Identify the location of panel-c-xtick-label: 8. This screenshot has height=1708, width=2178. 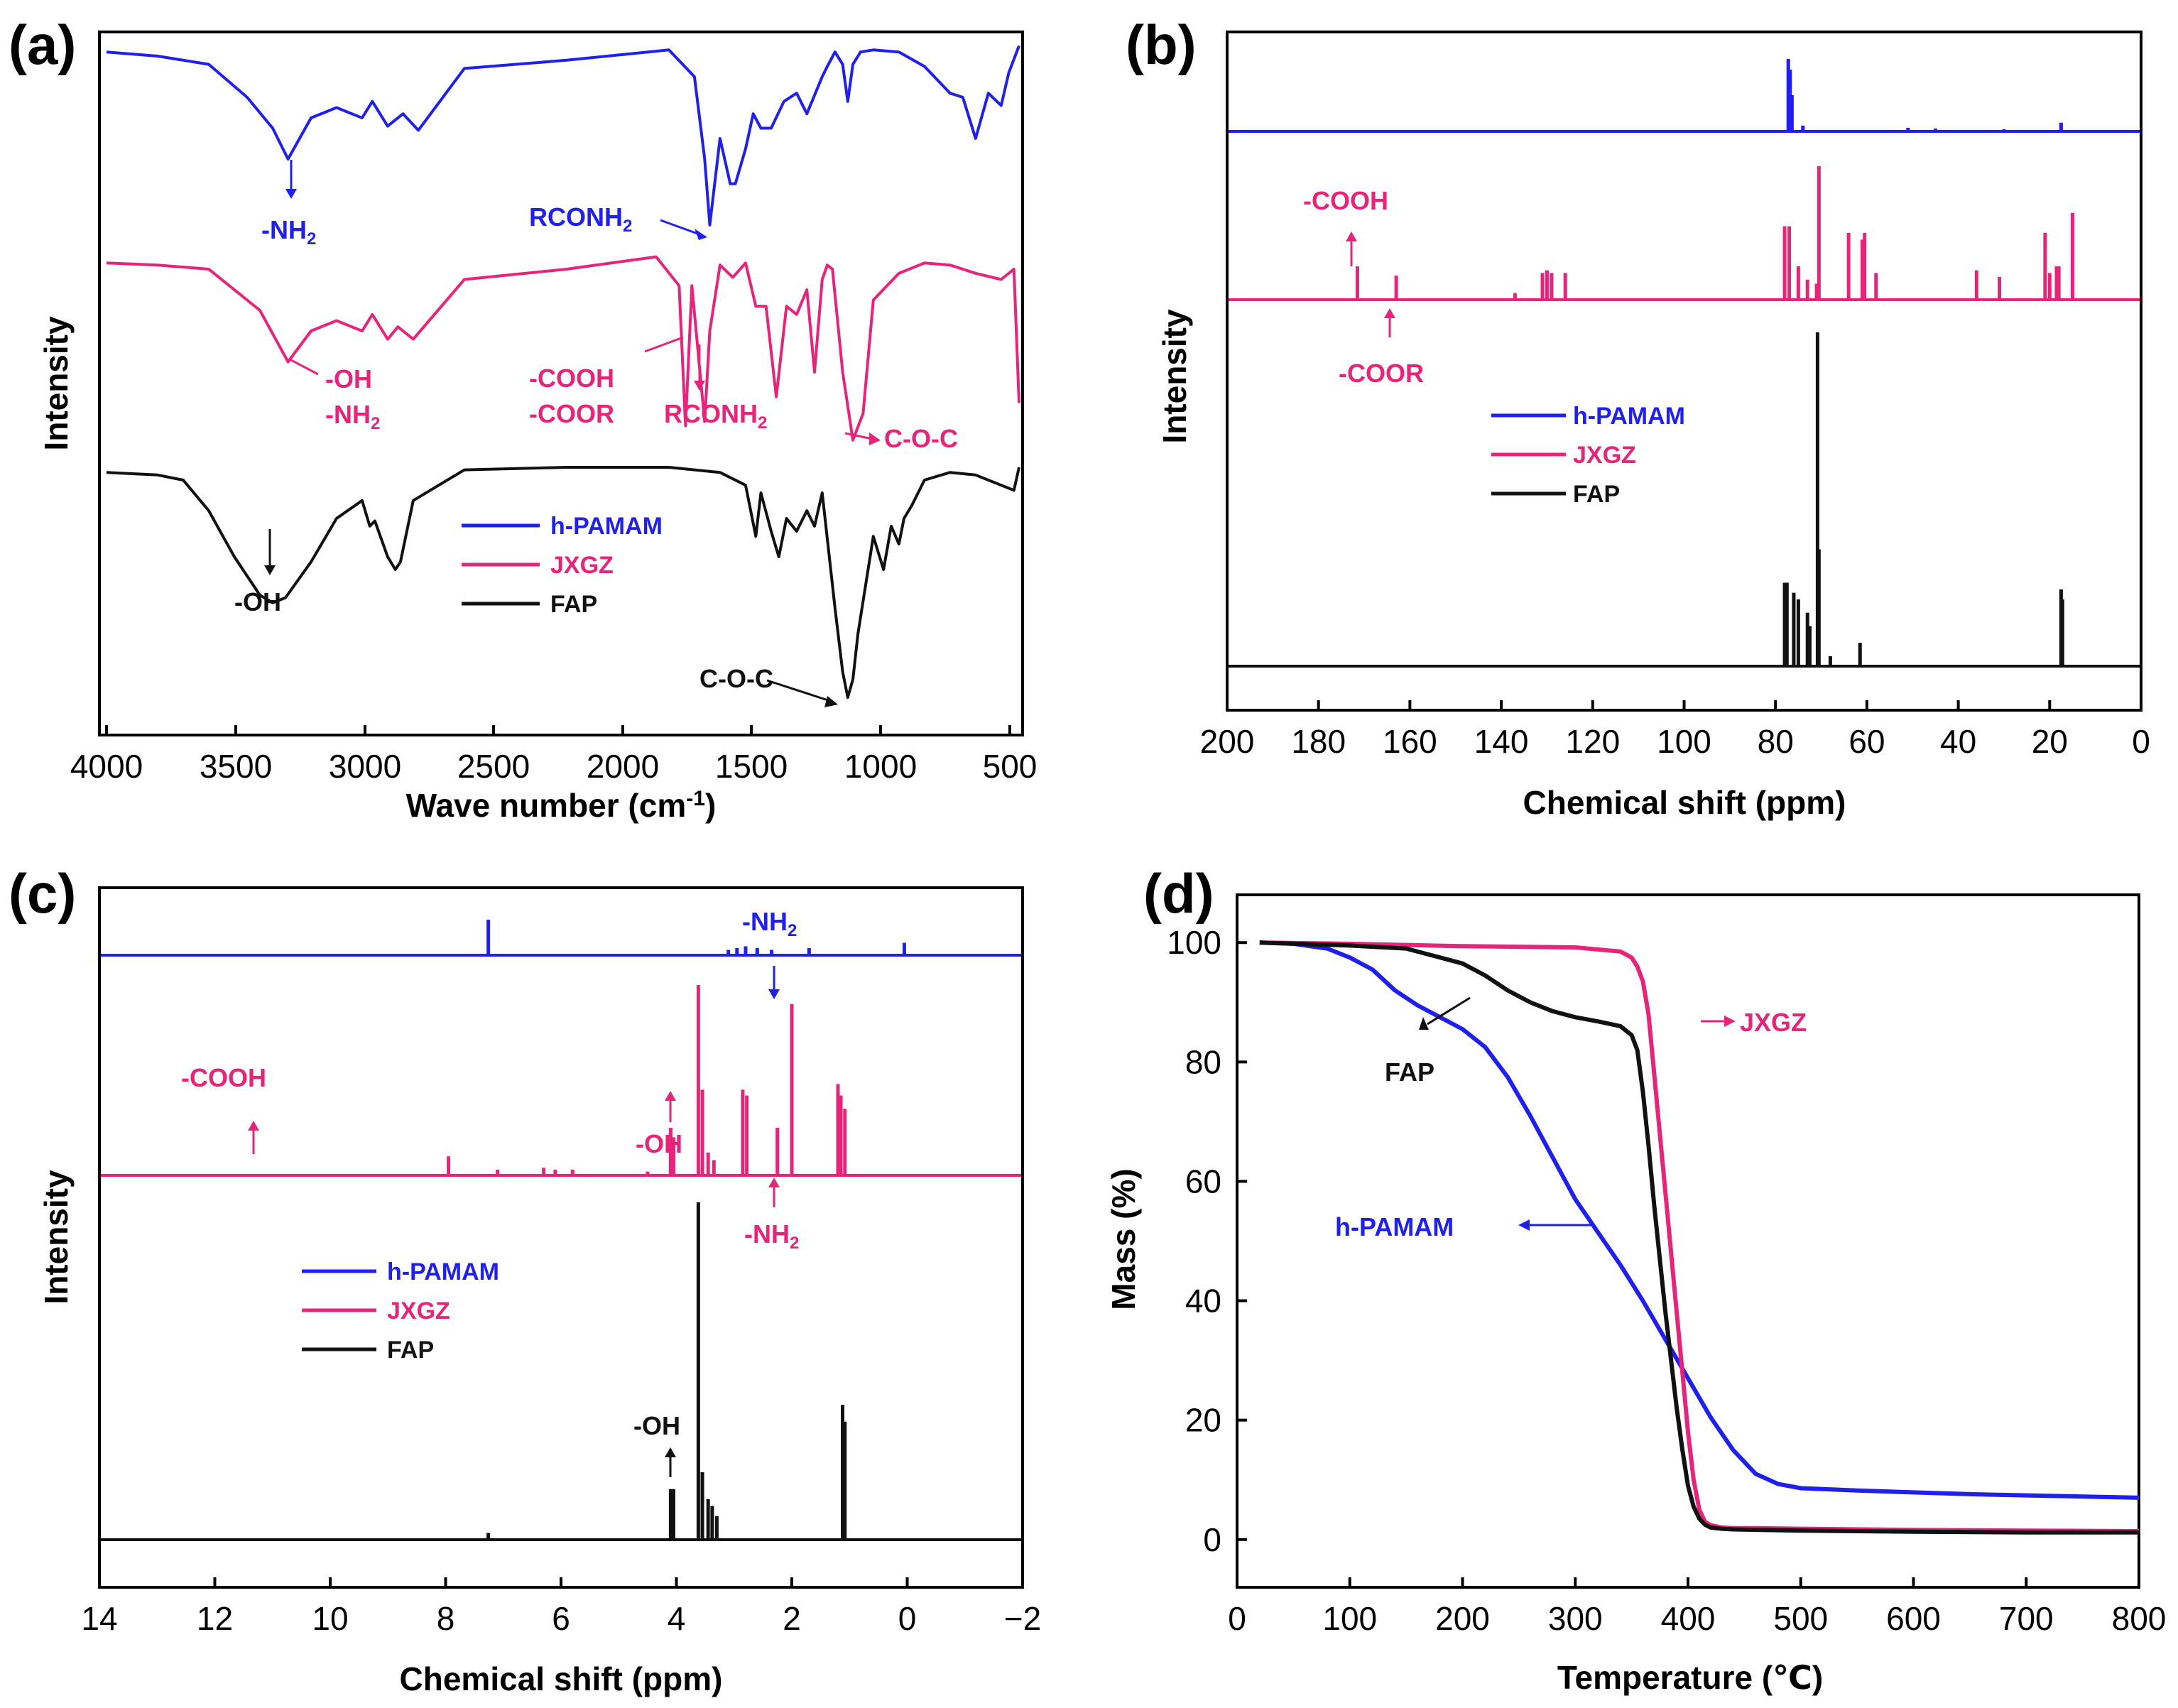
(446, 1619).